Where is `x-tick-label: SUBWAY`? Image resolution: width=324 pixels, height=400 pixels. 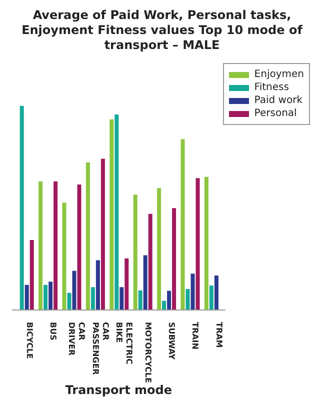
x-tick-label: SUBWAY is located at coordinates (171, 341).